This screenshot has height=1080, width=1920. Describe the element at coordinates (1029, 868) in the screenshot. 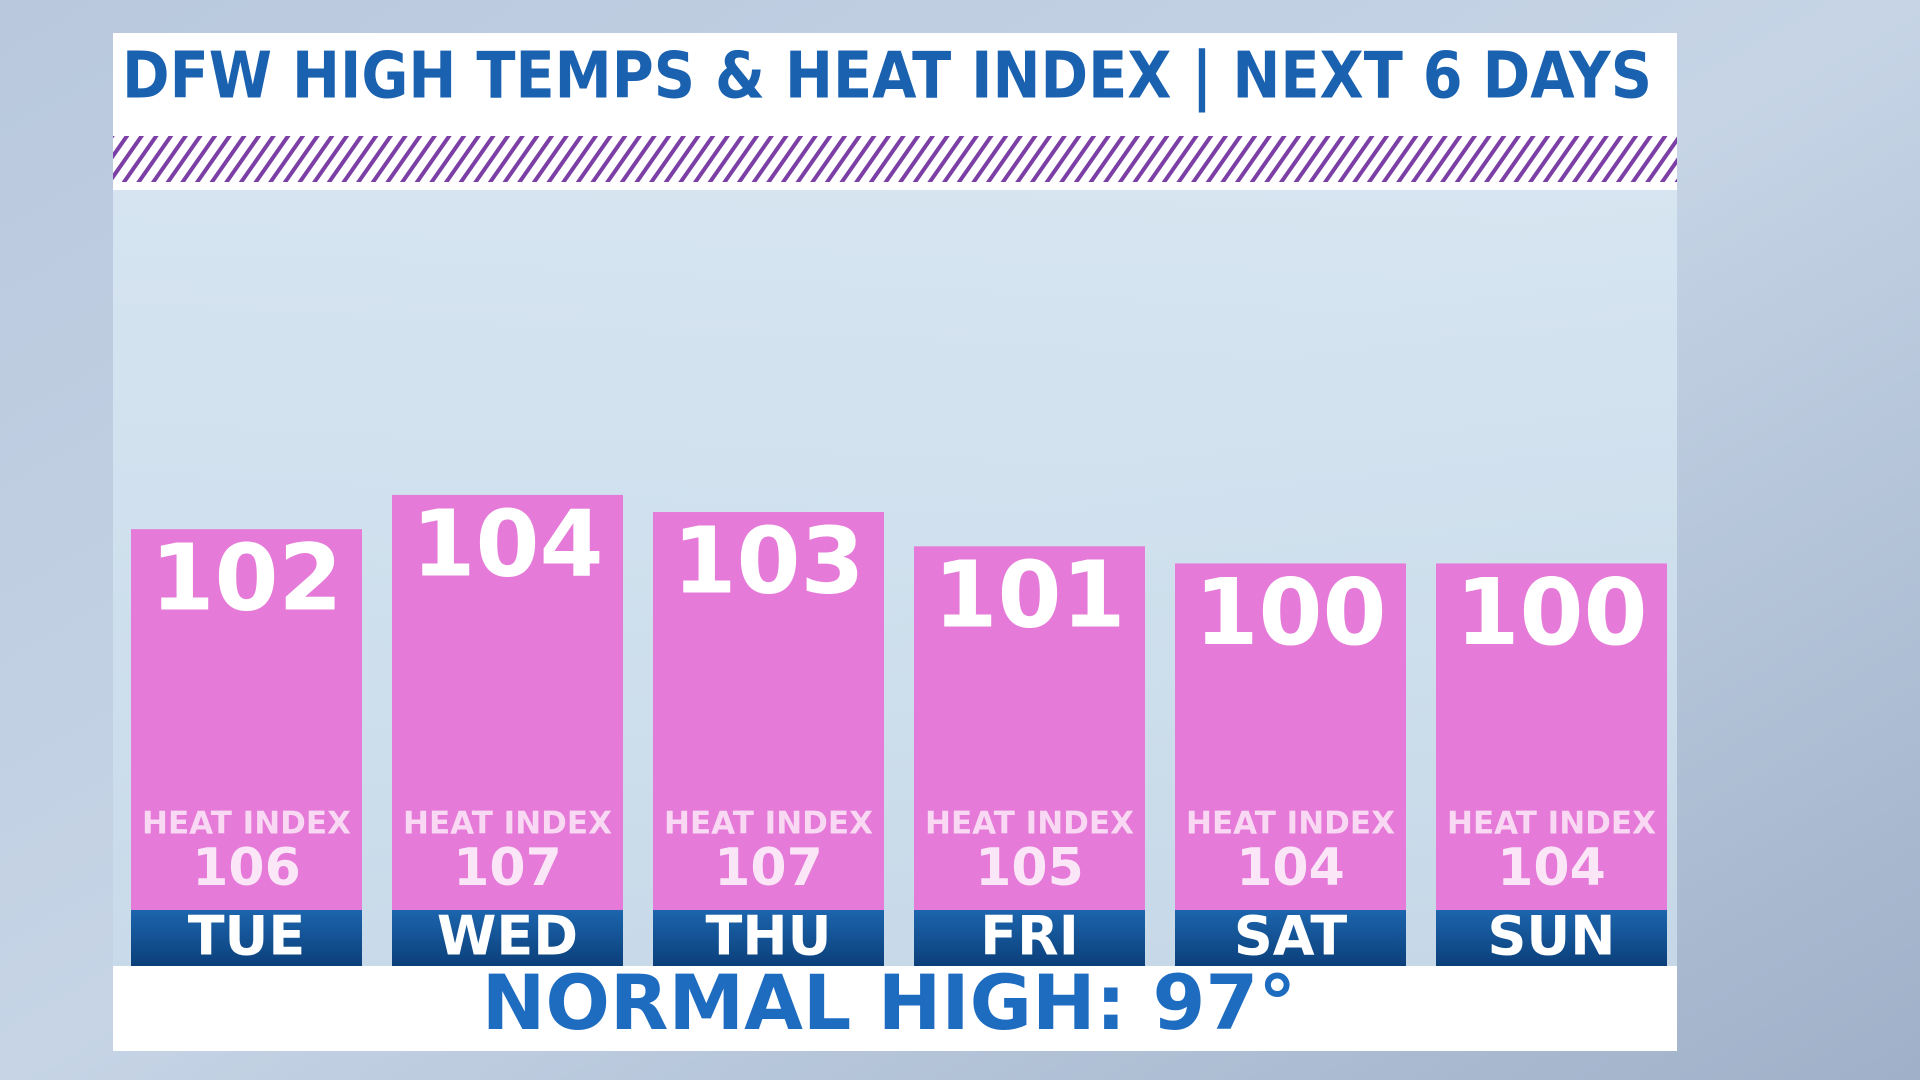

I see `heat-index-value: 105` at that location.